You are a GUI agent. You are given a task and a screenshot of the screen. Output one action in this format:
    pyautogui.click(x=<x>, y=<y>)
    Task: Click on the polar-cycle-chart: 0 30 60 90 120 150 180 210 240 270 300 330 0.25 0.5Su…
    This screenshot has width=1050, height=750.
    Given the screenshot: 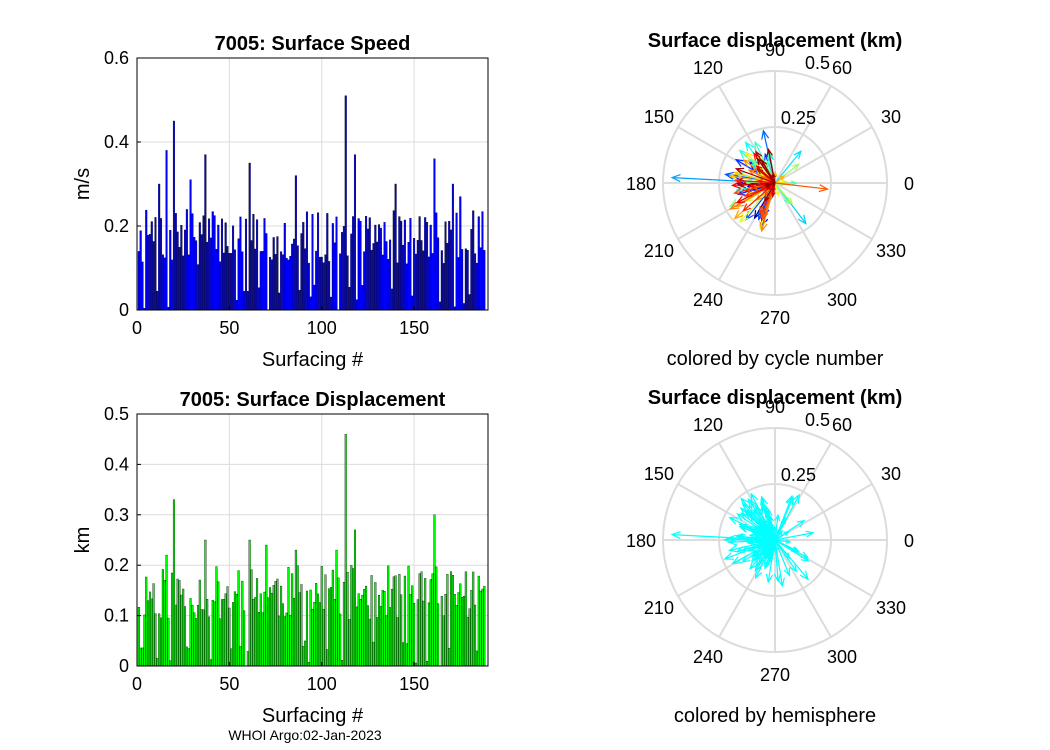 What is the action you would take?
    pyautogui.click(x=770, y=200)
    